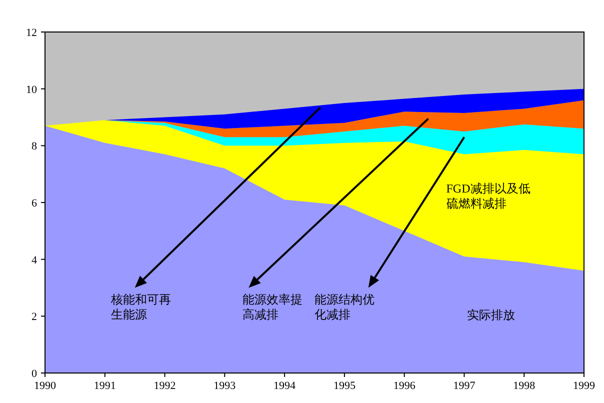  I want to click on series-label: 实际排放, so click(491, 315).